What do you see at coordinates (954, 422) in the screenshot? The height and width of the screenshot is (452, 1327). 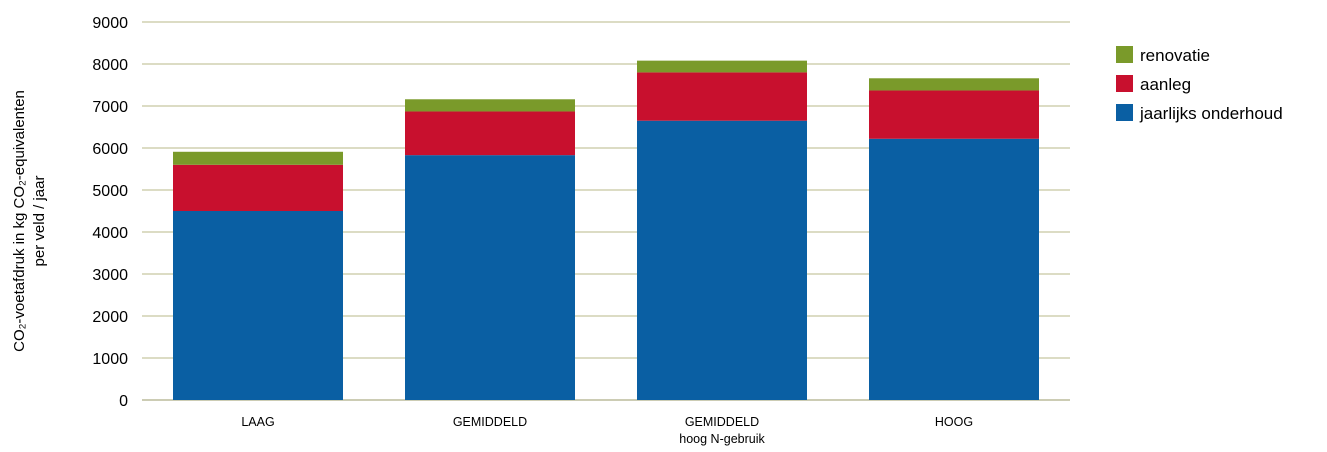 I see `x-category-label: HOOG` at bounding box center [954, 422].